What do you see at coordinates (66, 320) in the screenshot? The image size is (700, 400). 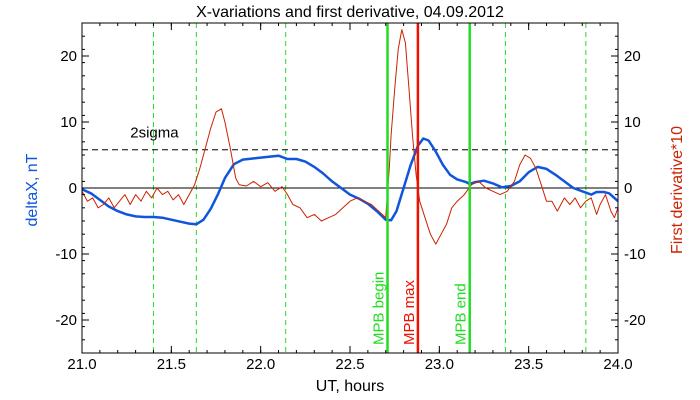 I see `y-tick-label-left: -20` at bounding box center [66, 320].